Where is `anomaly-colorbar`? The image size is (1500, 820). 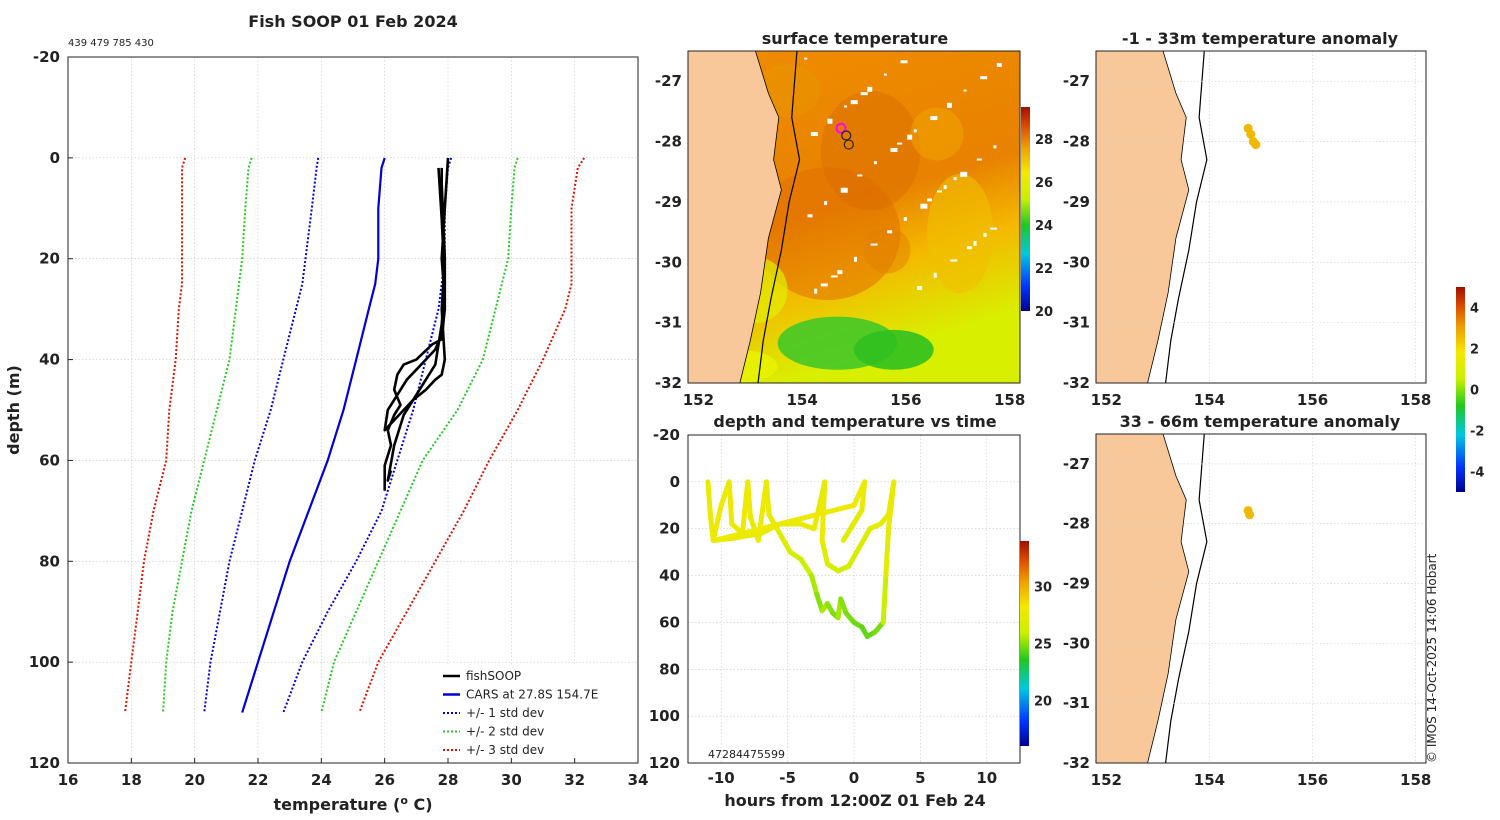
anomaly-colorbar is located at coordinates (1460, 389).